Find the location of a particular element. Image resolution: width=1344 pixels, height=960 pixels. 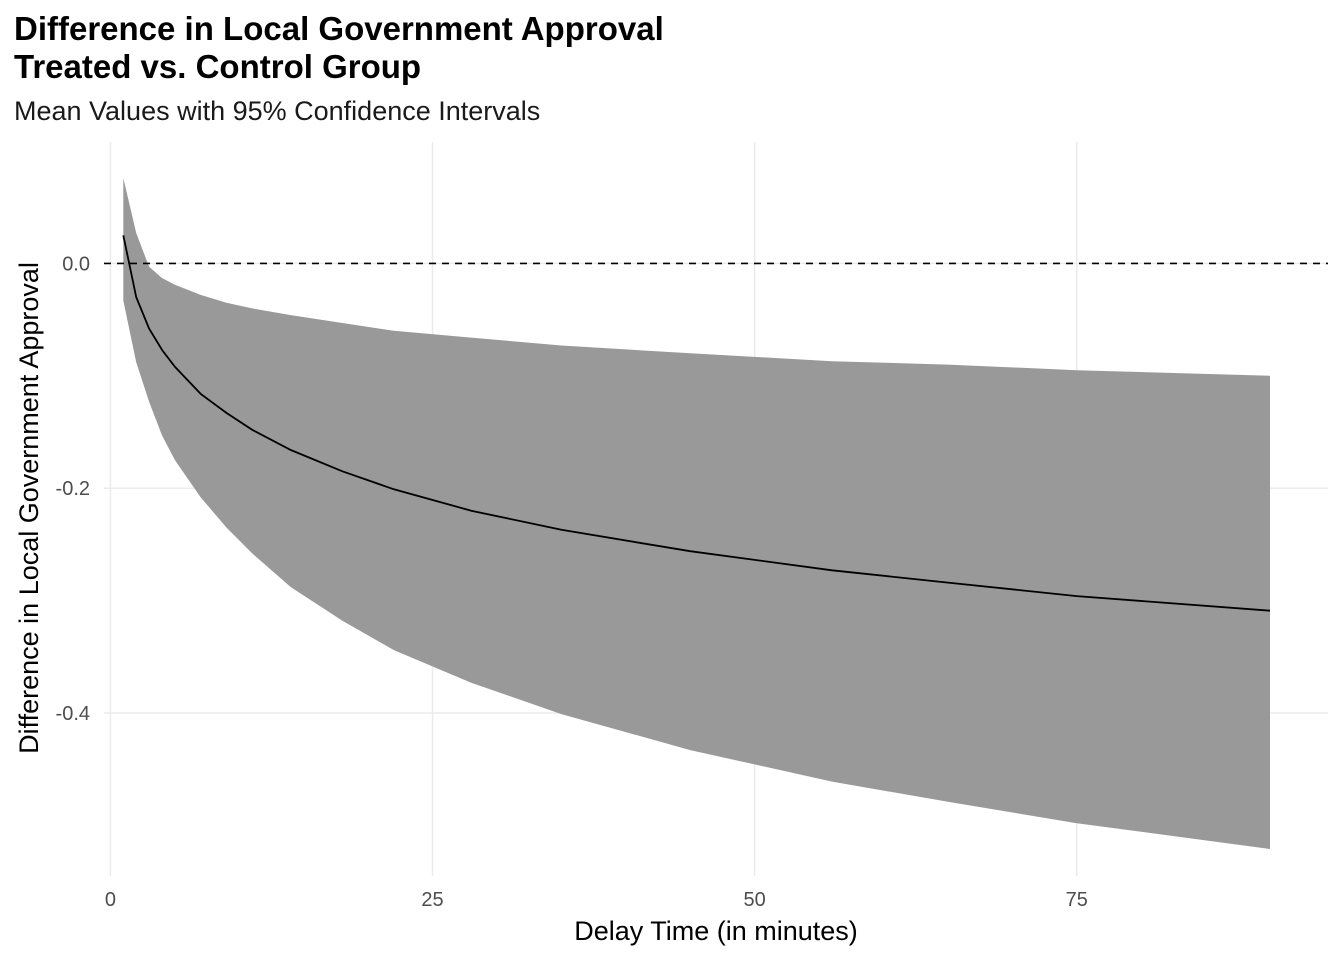

x-tick-label: 75 is located at coordinates (1077, 900).